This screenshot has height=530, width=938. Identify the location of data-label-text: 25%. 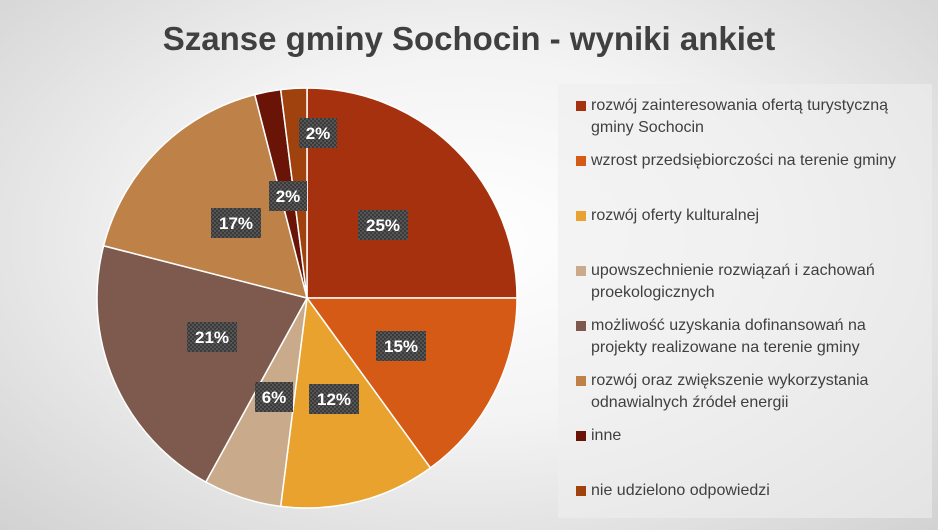
(383, 225).